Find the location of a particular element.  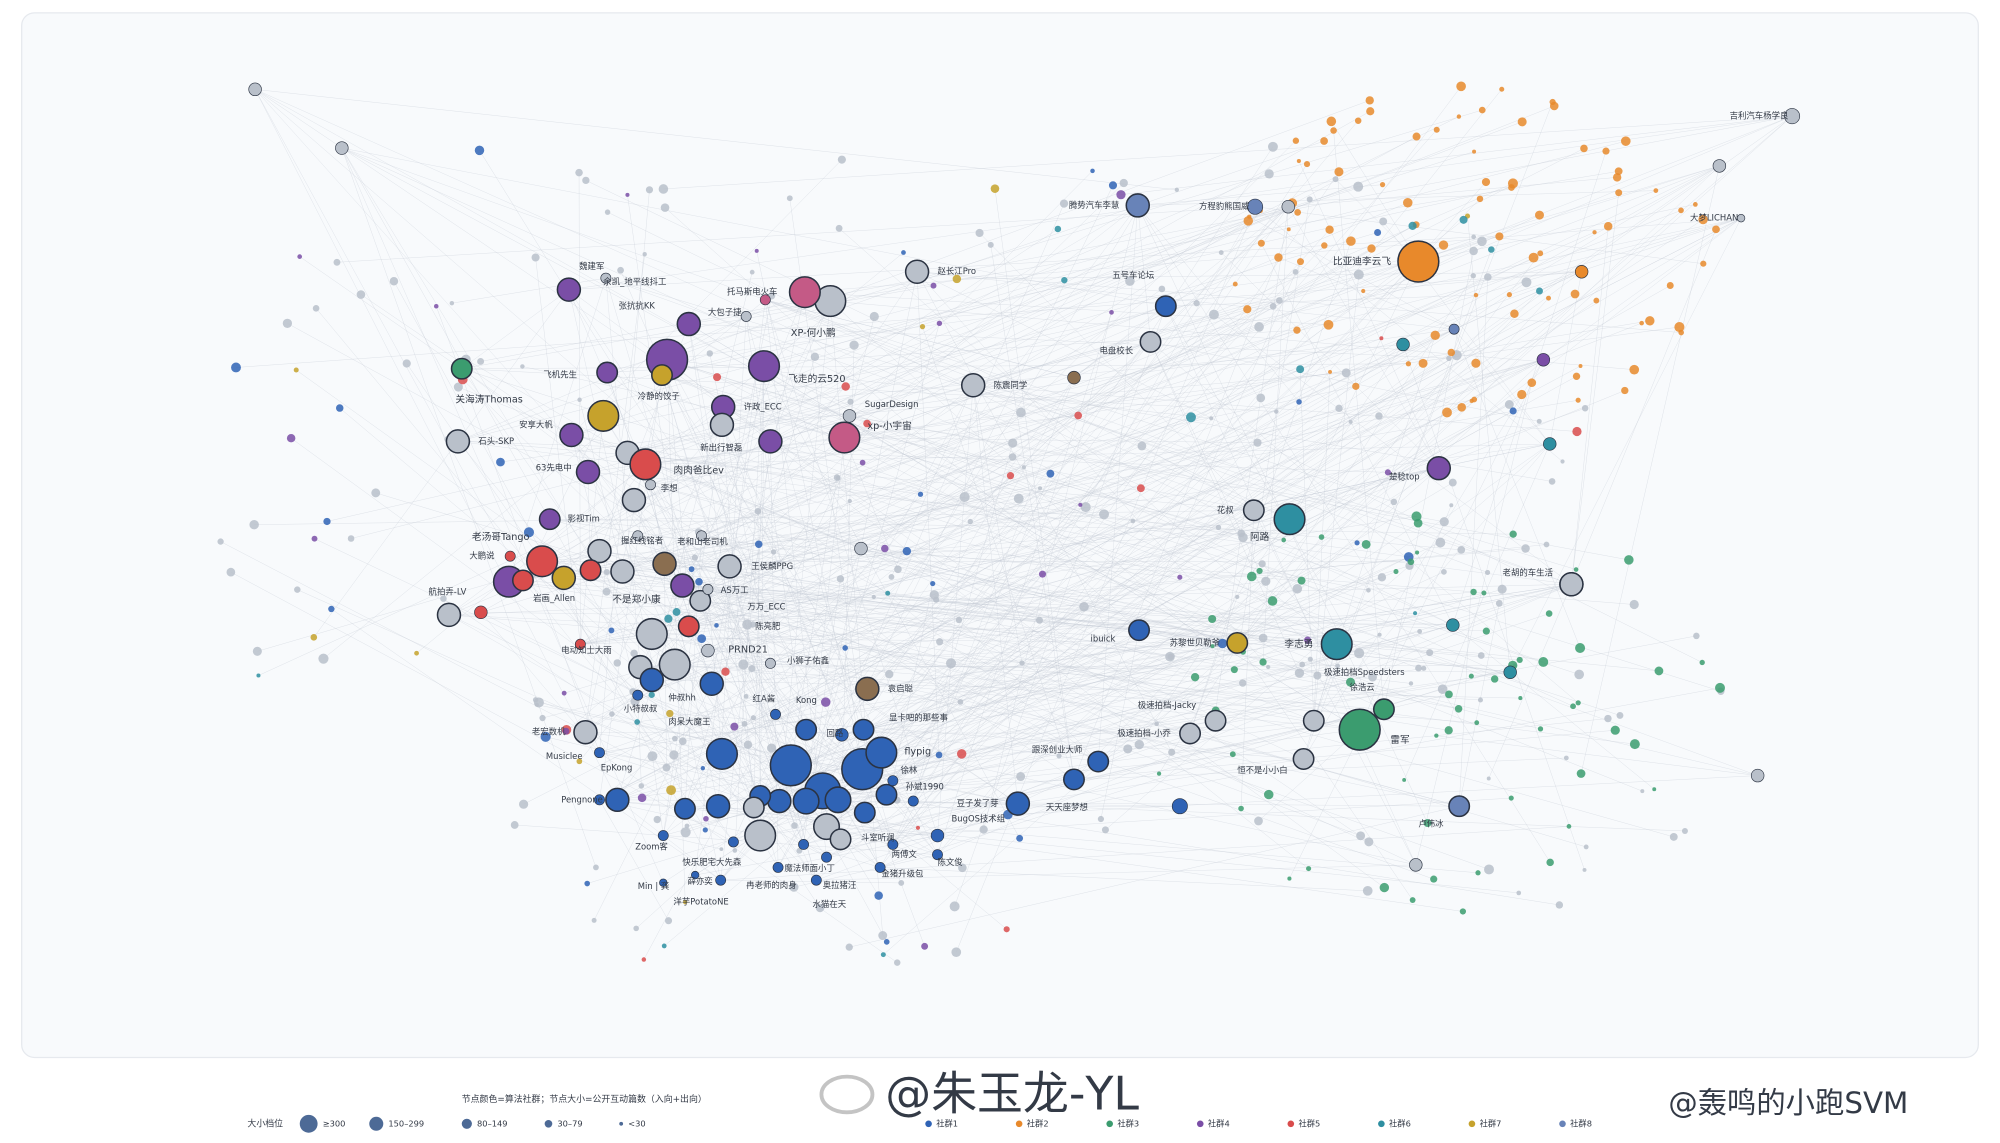

node-label: 关海涛Thomas is located at coordinates (488, 398).